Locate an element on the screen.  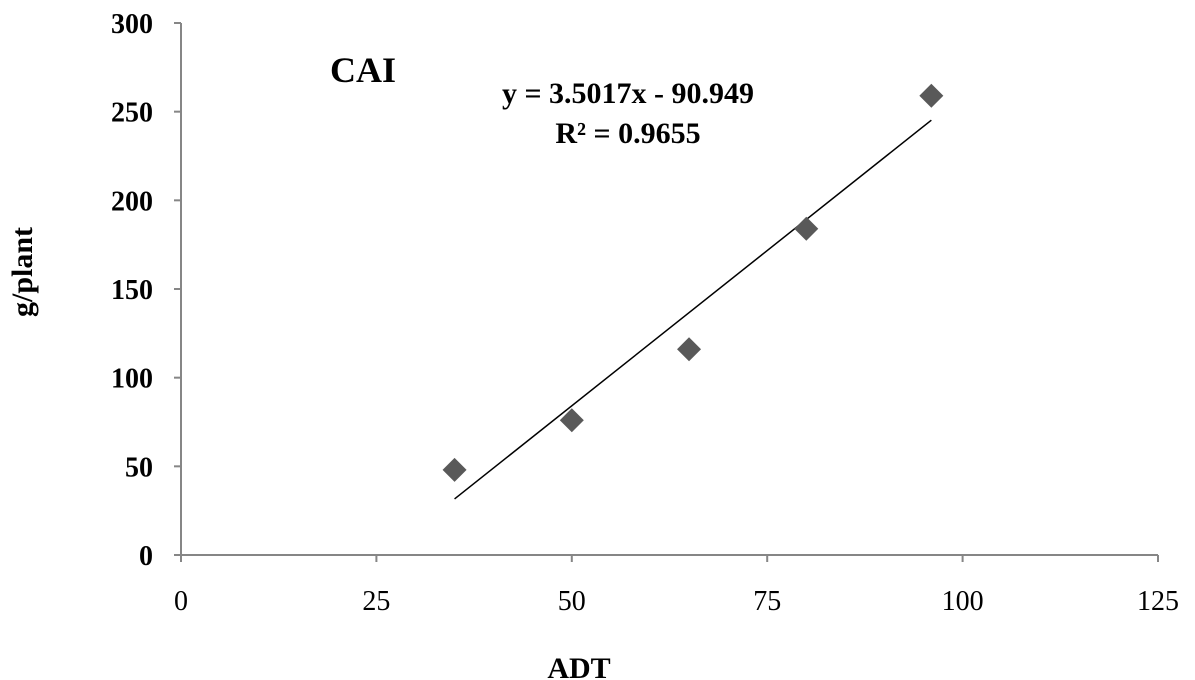
x-tick-label: 50 is located at coordinates (572, 601).